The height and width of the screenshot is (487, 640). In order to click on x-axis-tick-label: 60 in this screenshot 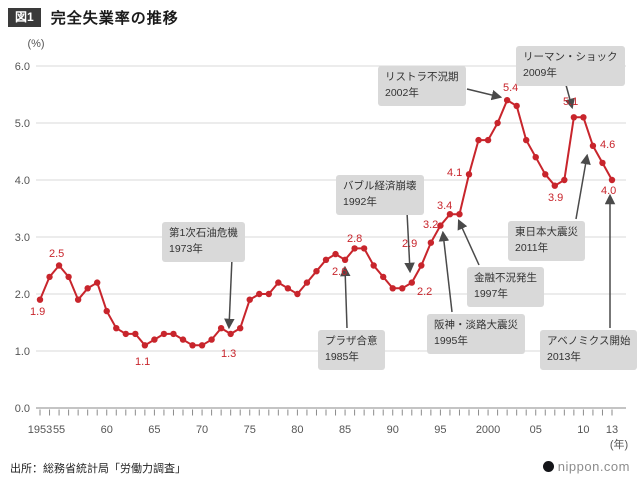, I will do `click(107, 430)`.